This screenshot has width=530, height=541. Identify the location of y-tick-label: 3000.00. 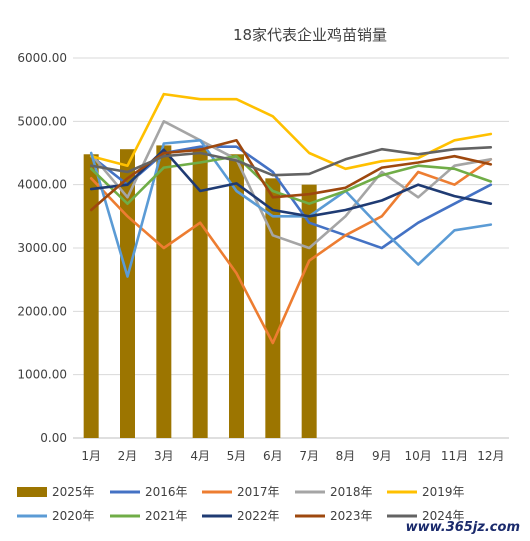
(42, 248).